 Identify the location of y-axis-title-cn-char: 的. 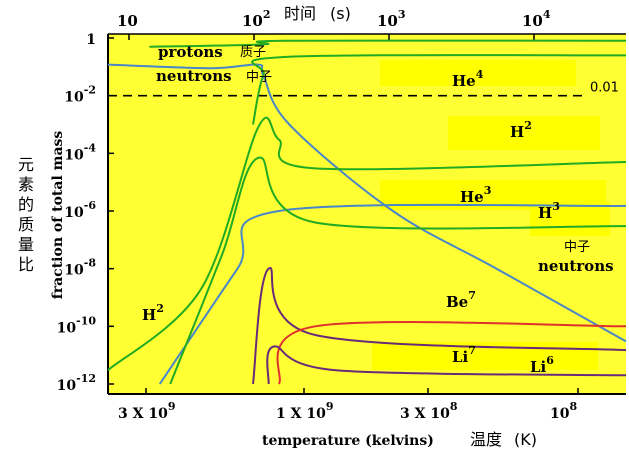
(26, 204).